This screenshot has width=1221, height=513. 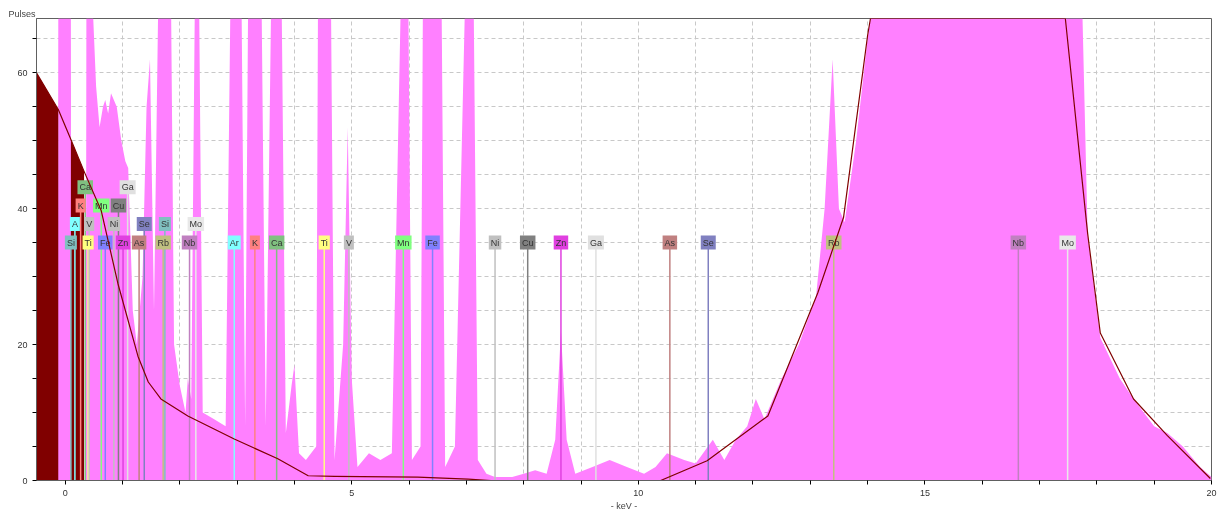 What do you see at coordinates (1211, 492) in the screenshot?
I see `x-tick-label: 20` at bounding box center [1211, 492].